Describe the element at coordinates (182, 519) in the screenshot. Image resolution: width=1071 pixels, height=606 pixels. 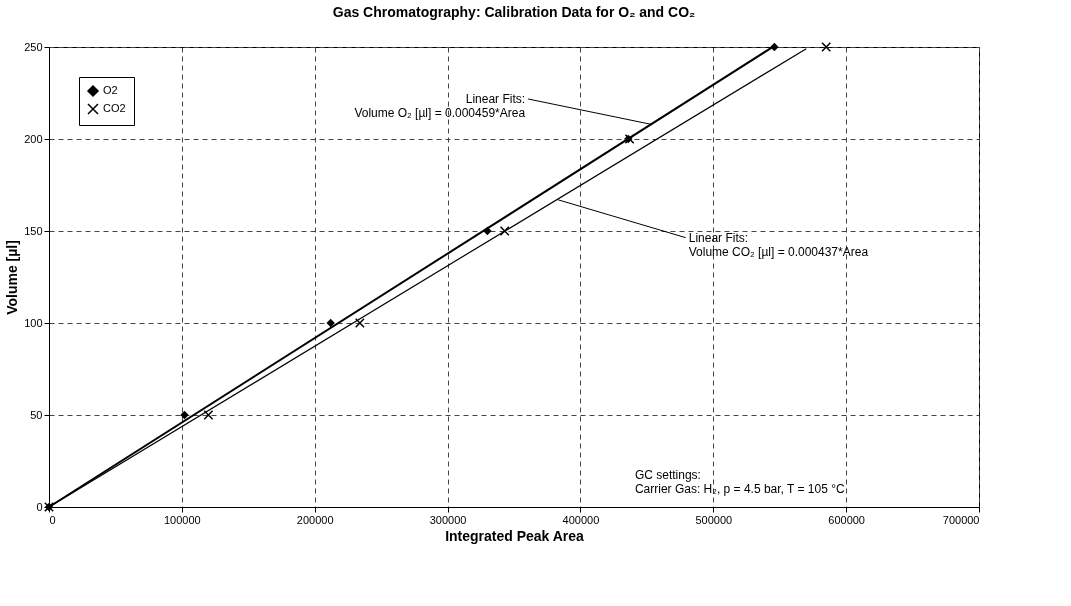
I see `x-tick-label: 100000` at that location.